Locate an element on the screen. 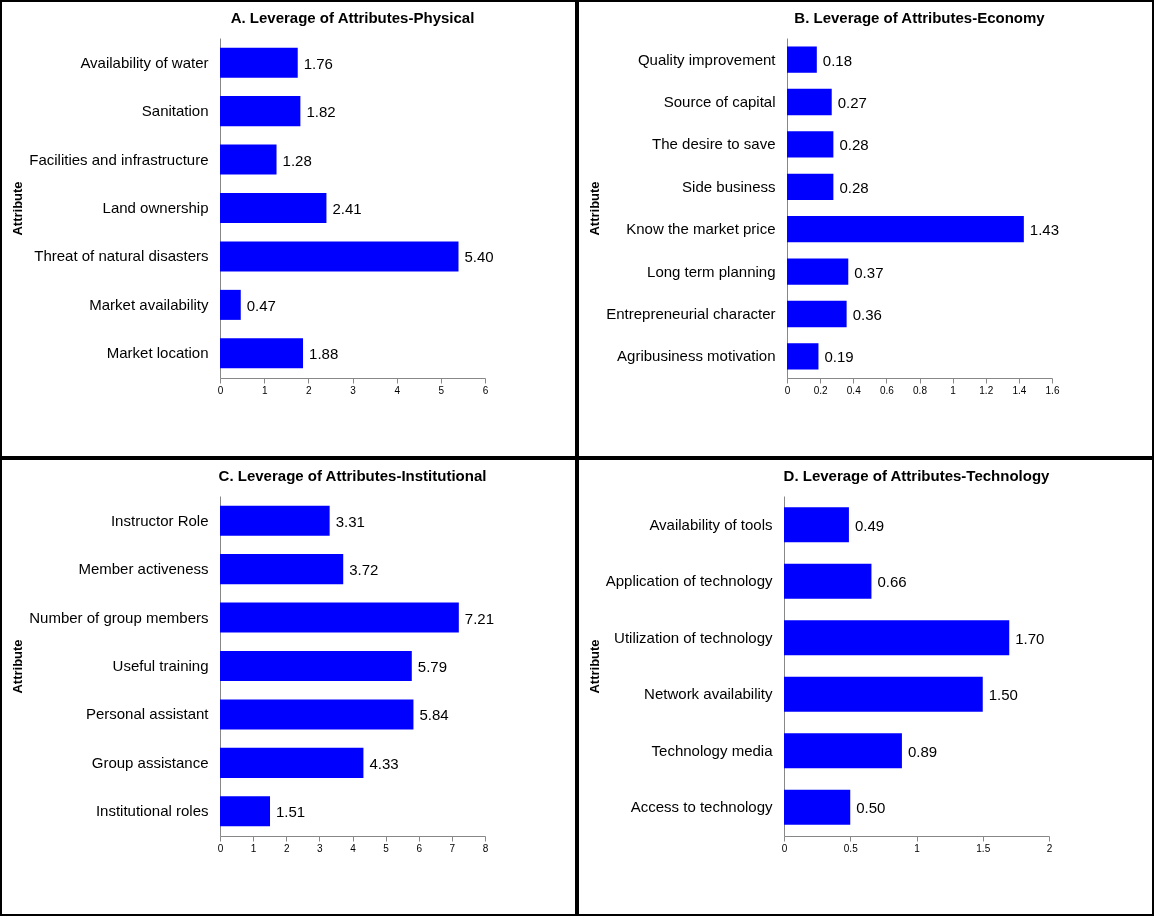 This screenshot has height=919, width=1158. x-tick-label: 3 is located at coordinates (353, 390).